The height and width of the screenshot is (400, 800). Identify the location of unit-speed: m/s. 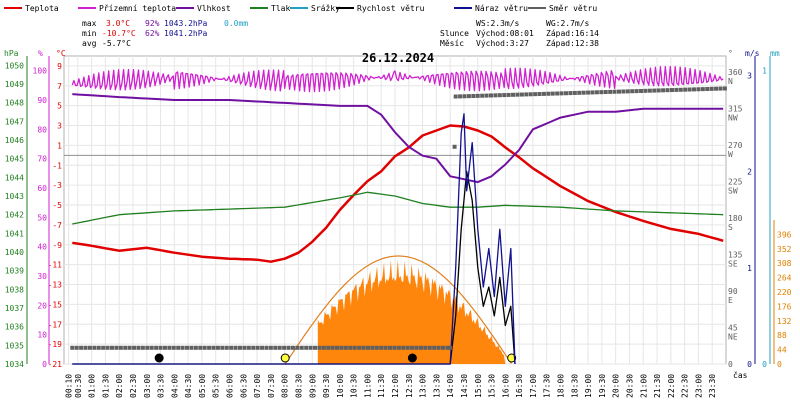
(752, 53).